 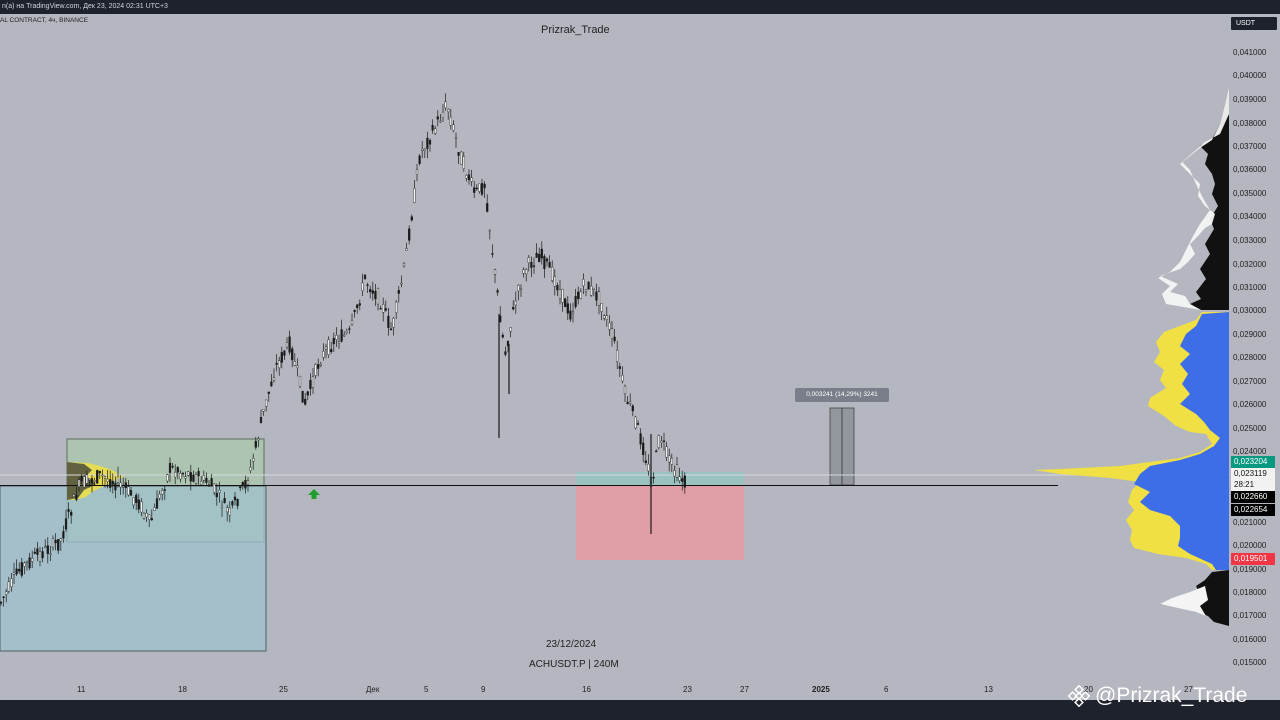 I want to click on time-axis-label: 13, so click(x=988, y=689).